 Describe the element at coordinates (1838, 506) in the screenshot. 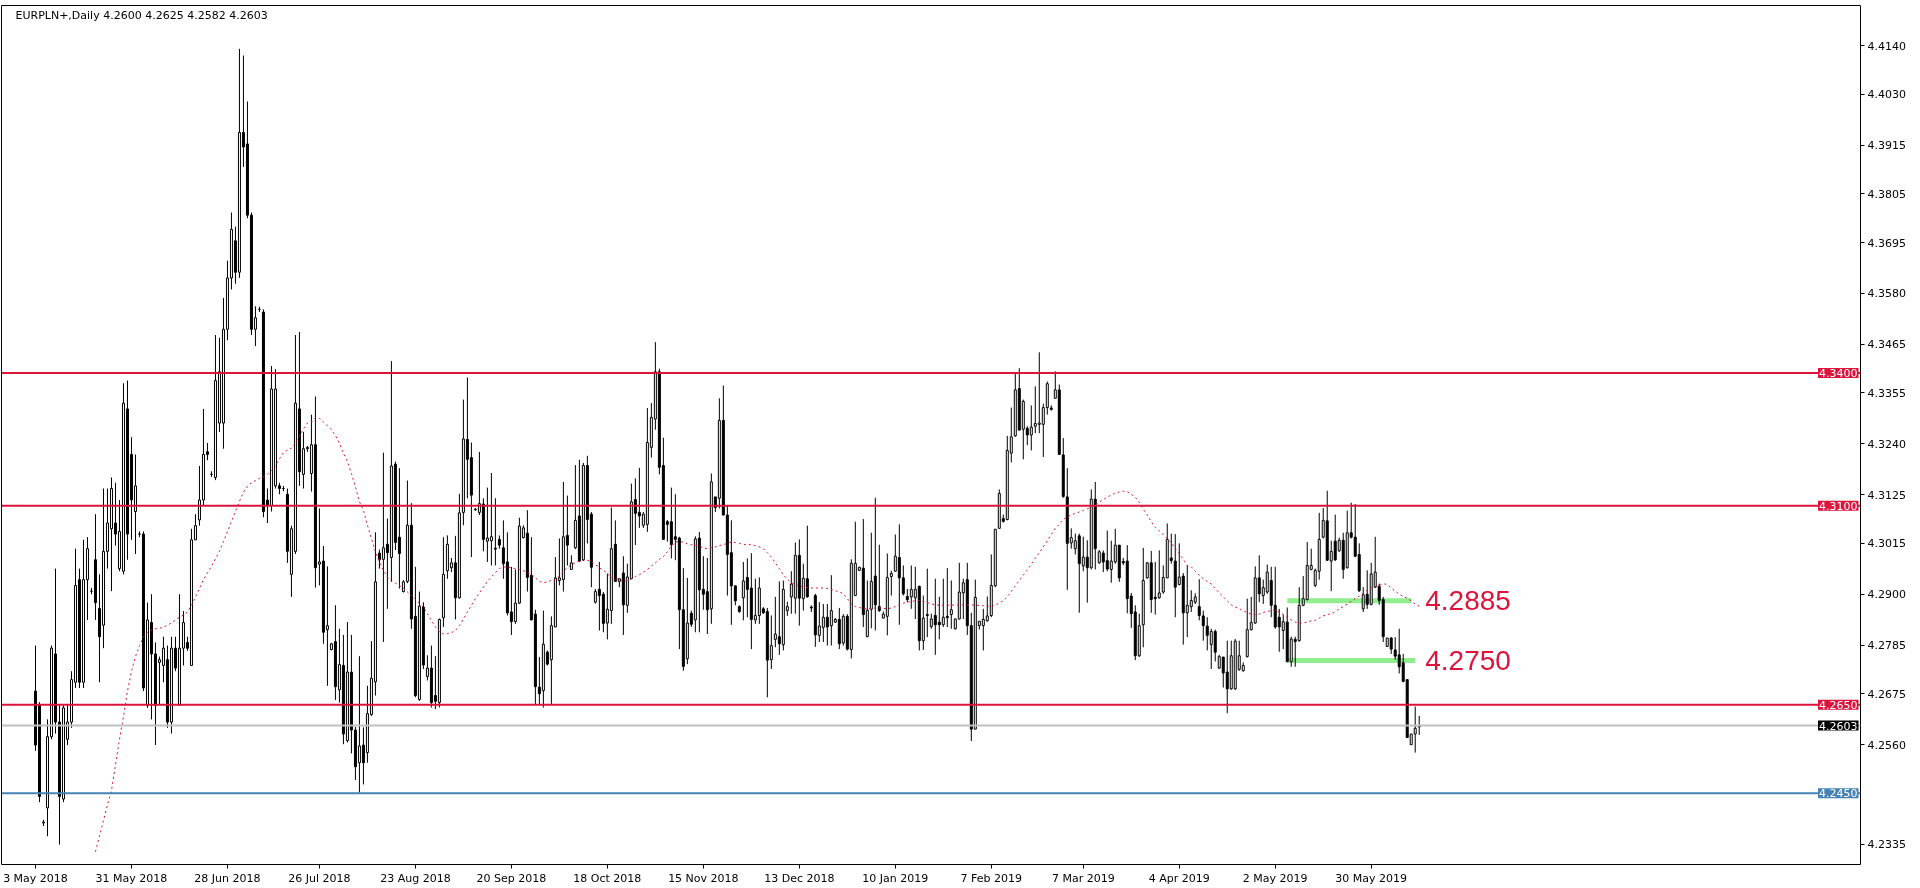

I see `ref-line-label: 4.3100` at that location.